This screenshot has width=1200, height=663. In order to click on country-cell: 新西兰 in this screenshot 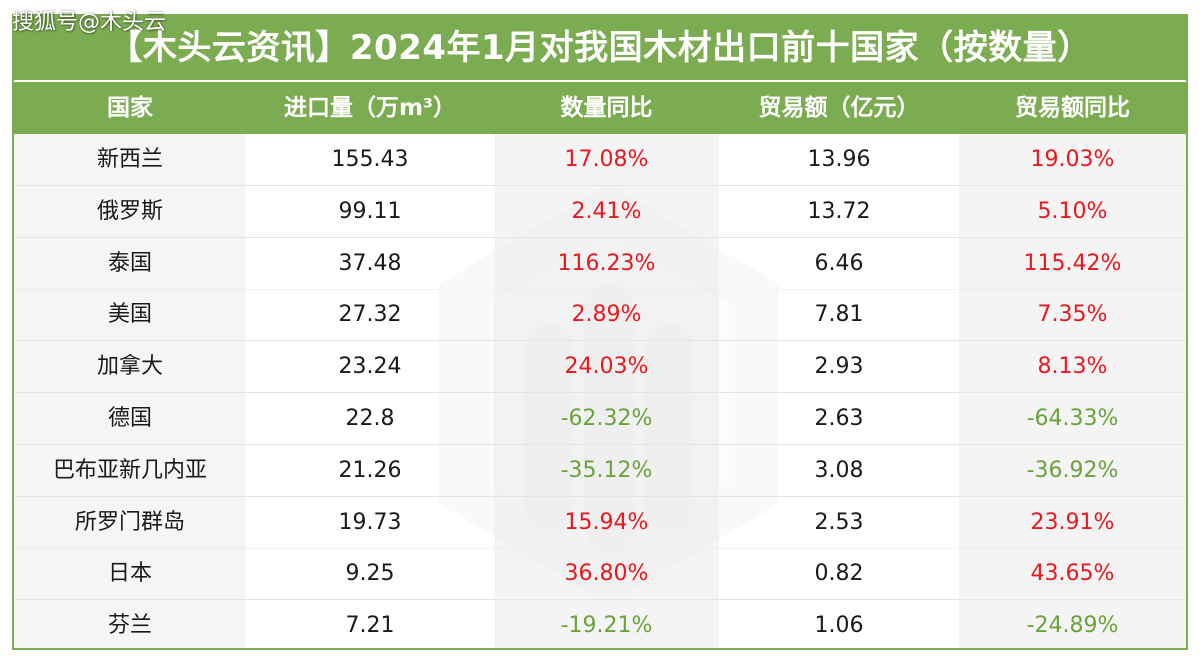, I will do `click(130, 160)`.